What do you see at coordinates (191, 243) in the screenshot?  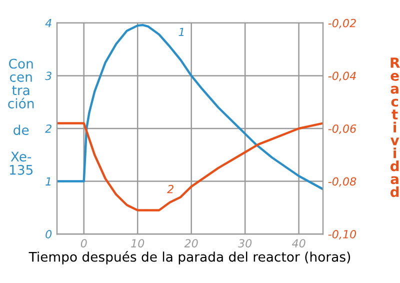 I see `x-tick-label: 20` at bounding box center [191, 243].